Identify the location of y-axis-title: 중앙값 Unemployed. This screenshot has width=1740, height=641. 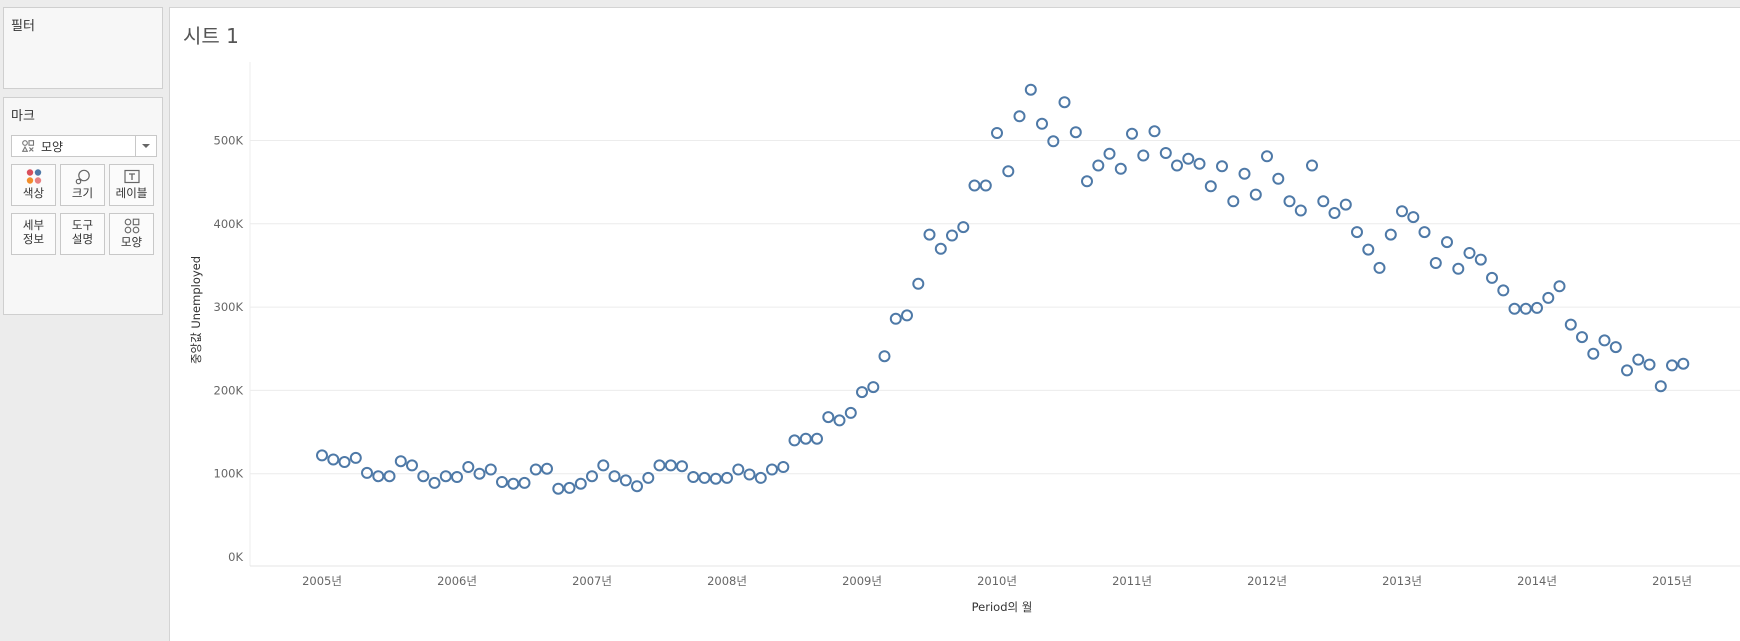
(196, 310).